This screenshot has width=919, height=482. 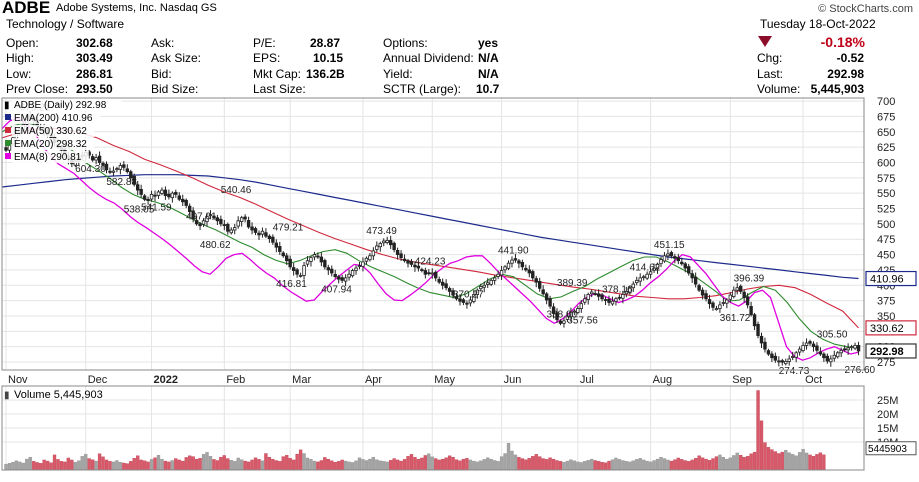 I want to click on price-tick-label: 675, so click(x=886, y=117).